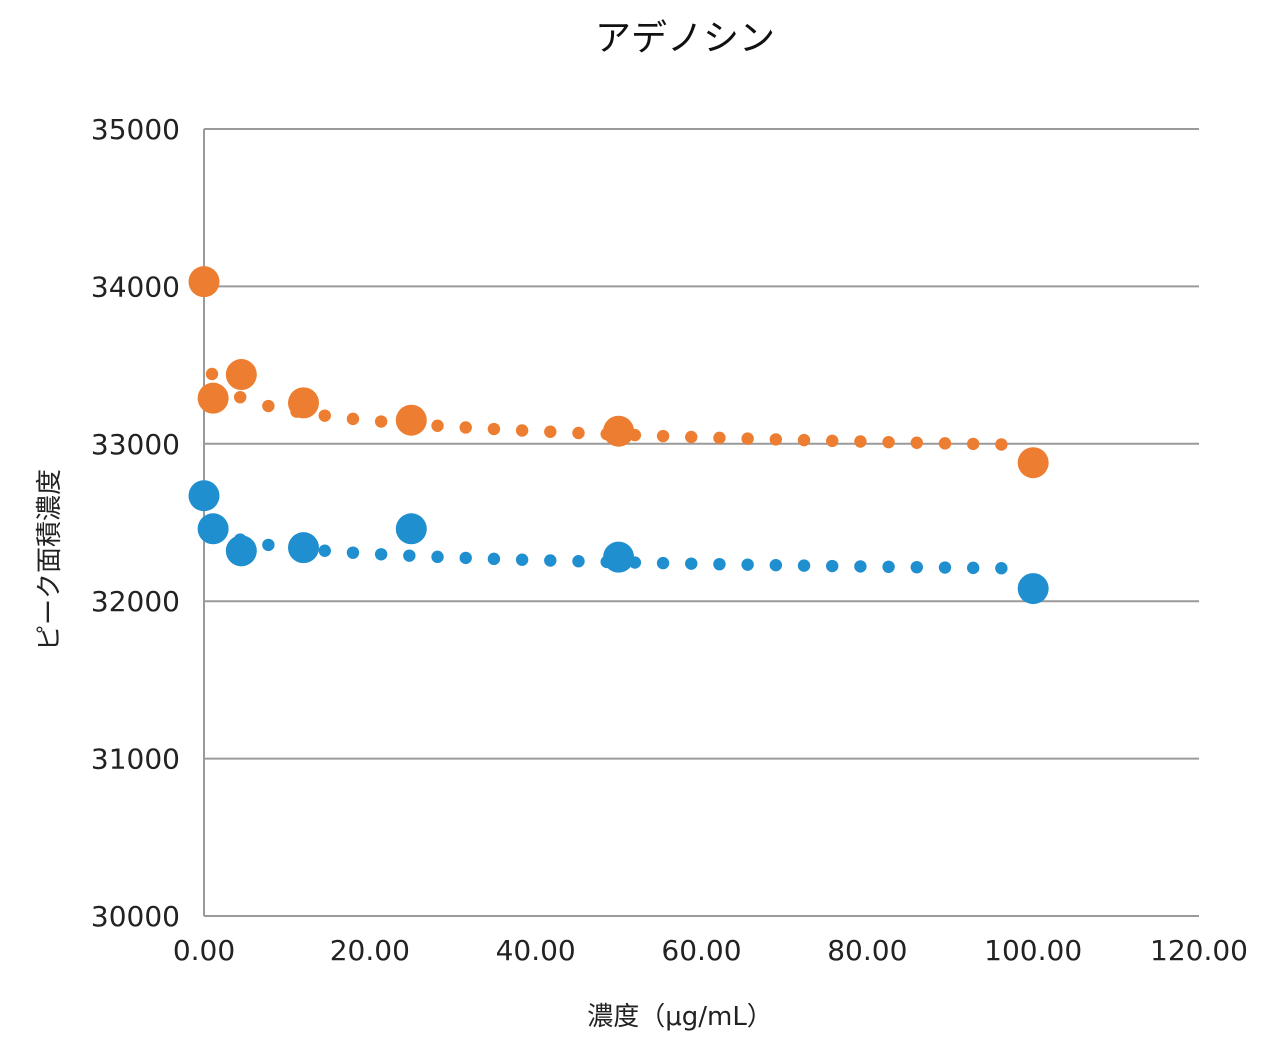 The height and width of the screenshot is (1047, 1280). What do you see at coordinates (135, 601) in the screenshot?
I see `y-tick-label: 32000` at bounding box center [135, 601].